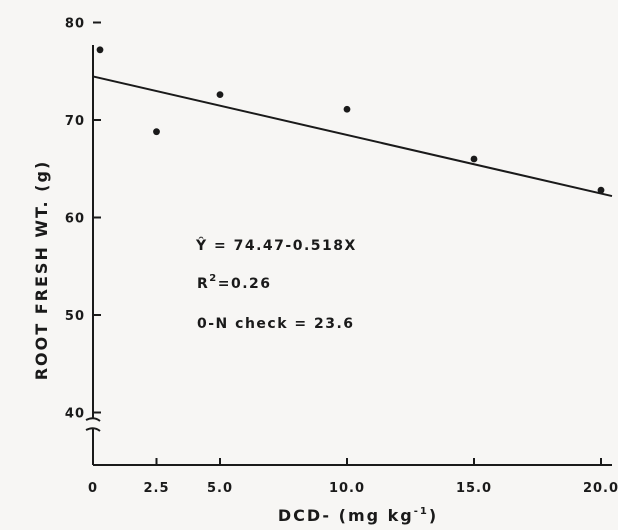 Image resolution: width=618 pixels, height=530 pixels. What do you see at coordinates (93, 424) in the screenshot?
I see `y-axis-break` at bounding box center [93, 424].